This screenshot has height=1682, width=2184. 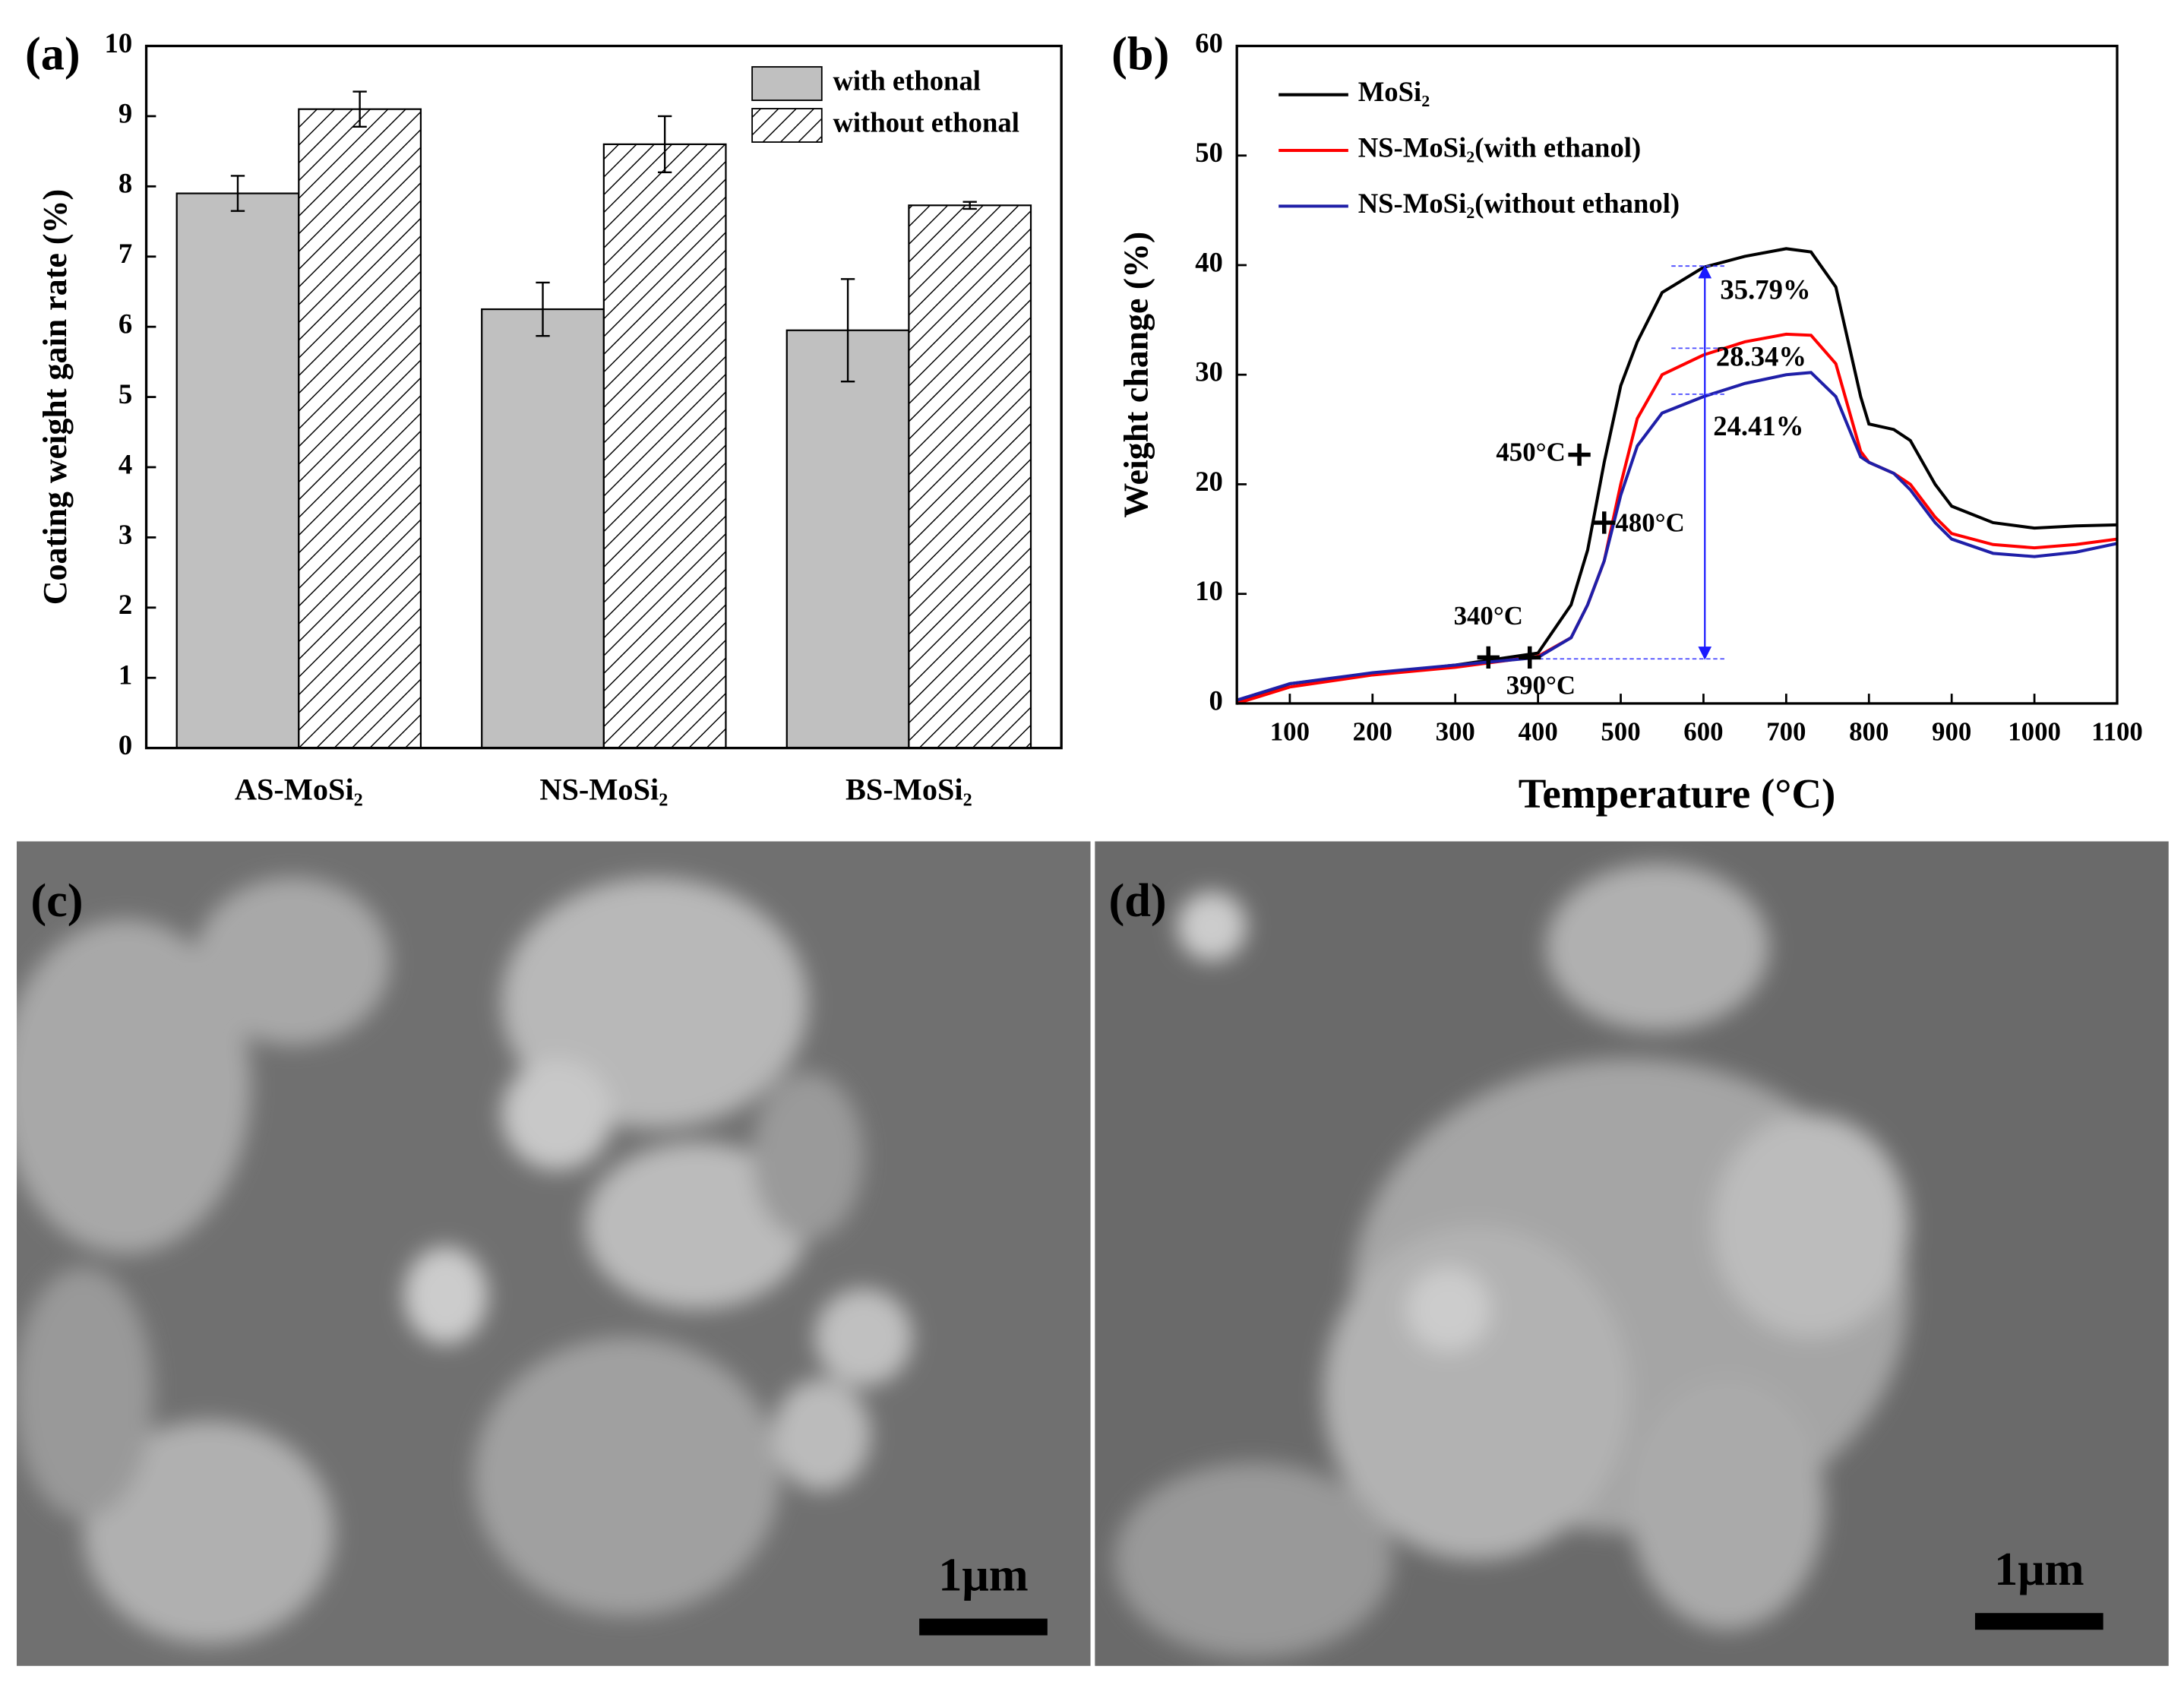 I want to click on y-tick-label: 7, so click(x=125, y=253).